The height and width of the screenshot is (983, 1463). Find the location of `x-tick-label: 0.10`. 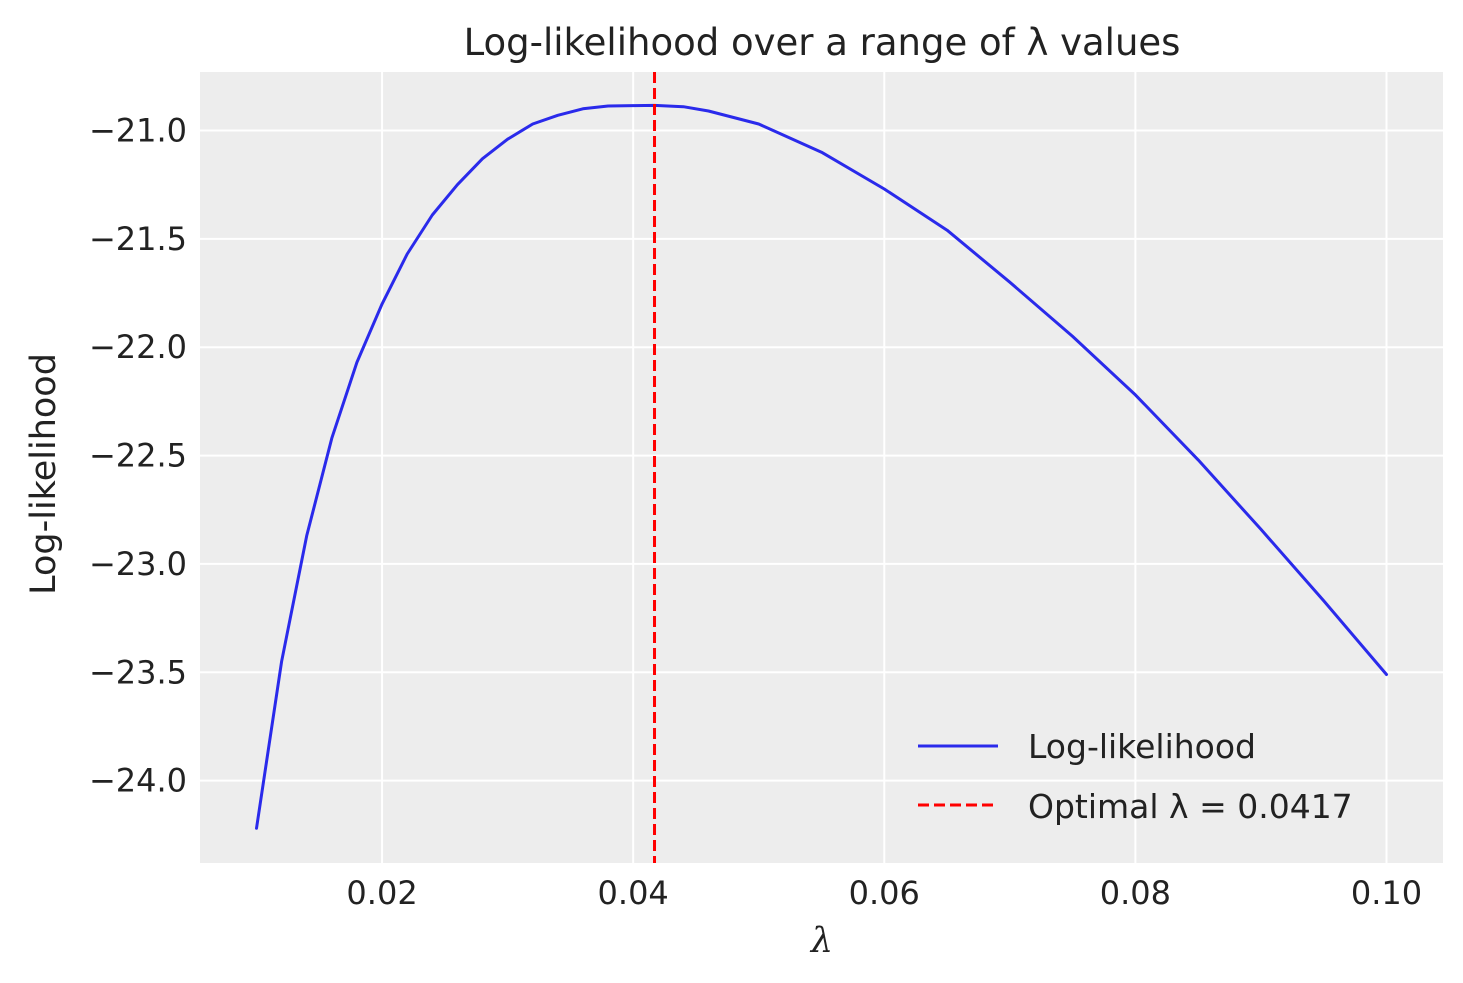

x-tick-label: 0.10 is located at coordinates (1386, 893).